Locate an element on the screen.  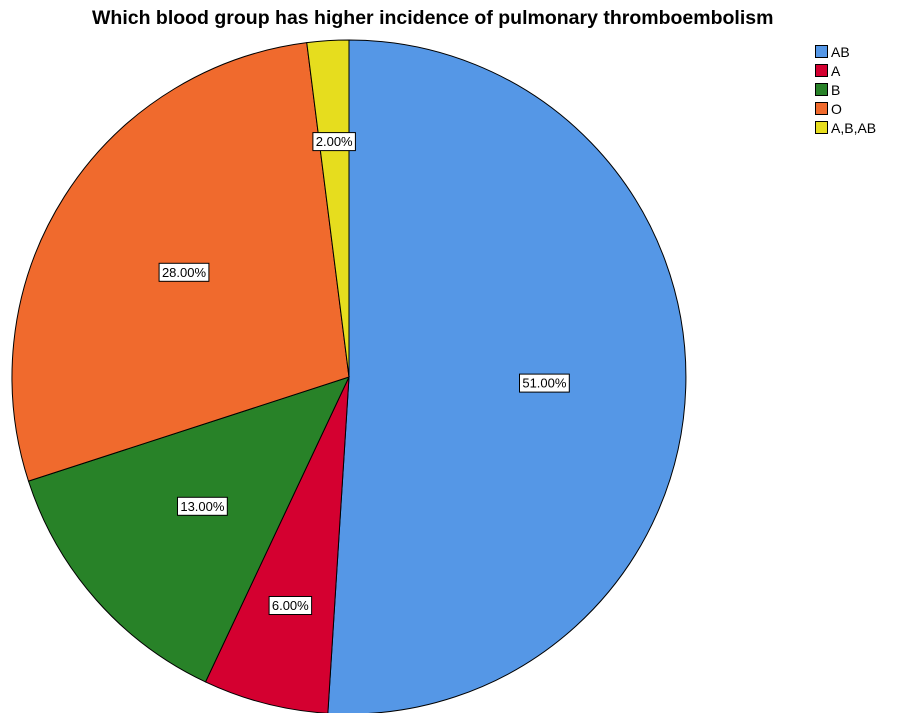
legend: AB A B O A,B,AB is located at coordinates (845, 89).